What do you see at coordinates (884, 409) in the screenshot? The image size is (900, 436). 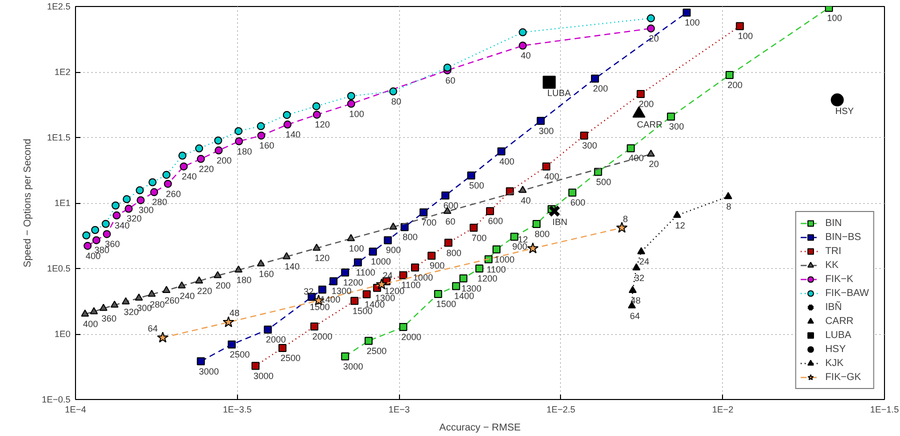 I see `x-tick-label: 1E−1.5` at bounding box center [884, 409].